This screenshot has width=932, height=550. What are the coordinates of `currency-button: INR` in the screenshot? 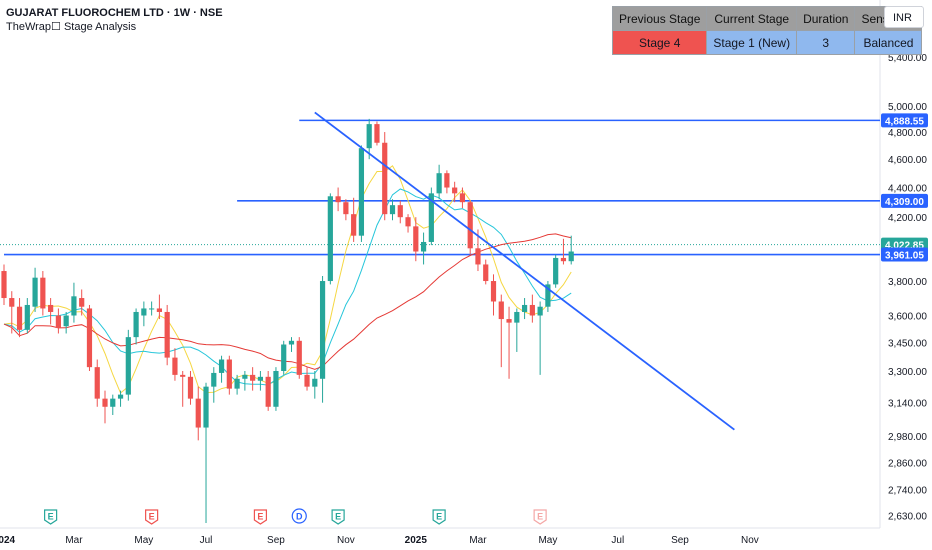 It's located at (904, 17).